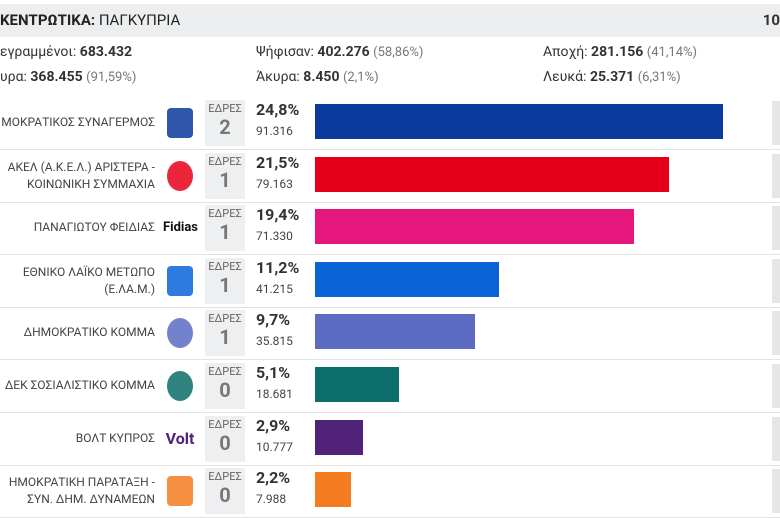 This screenshot has height=518, width=780. I want to click on percent: 24,8%, so click(278, 109).